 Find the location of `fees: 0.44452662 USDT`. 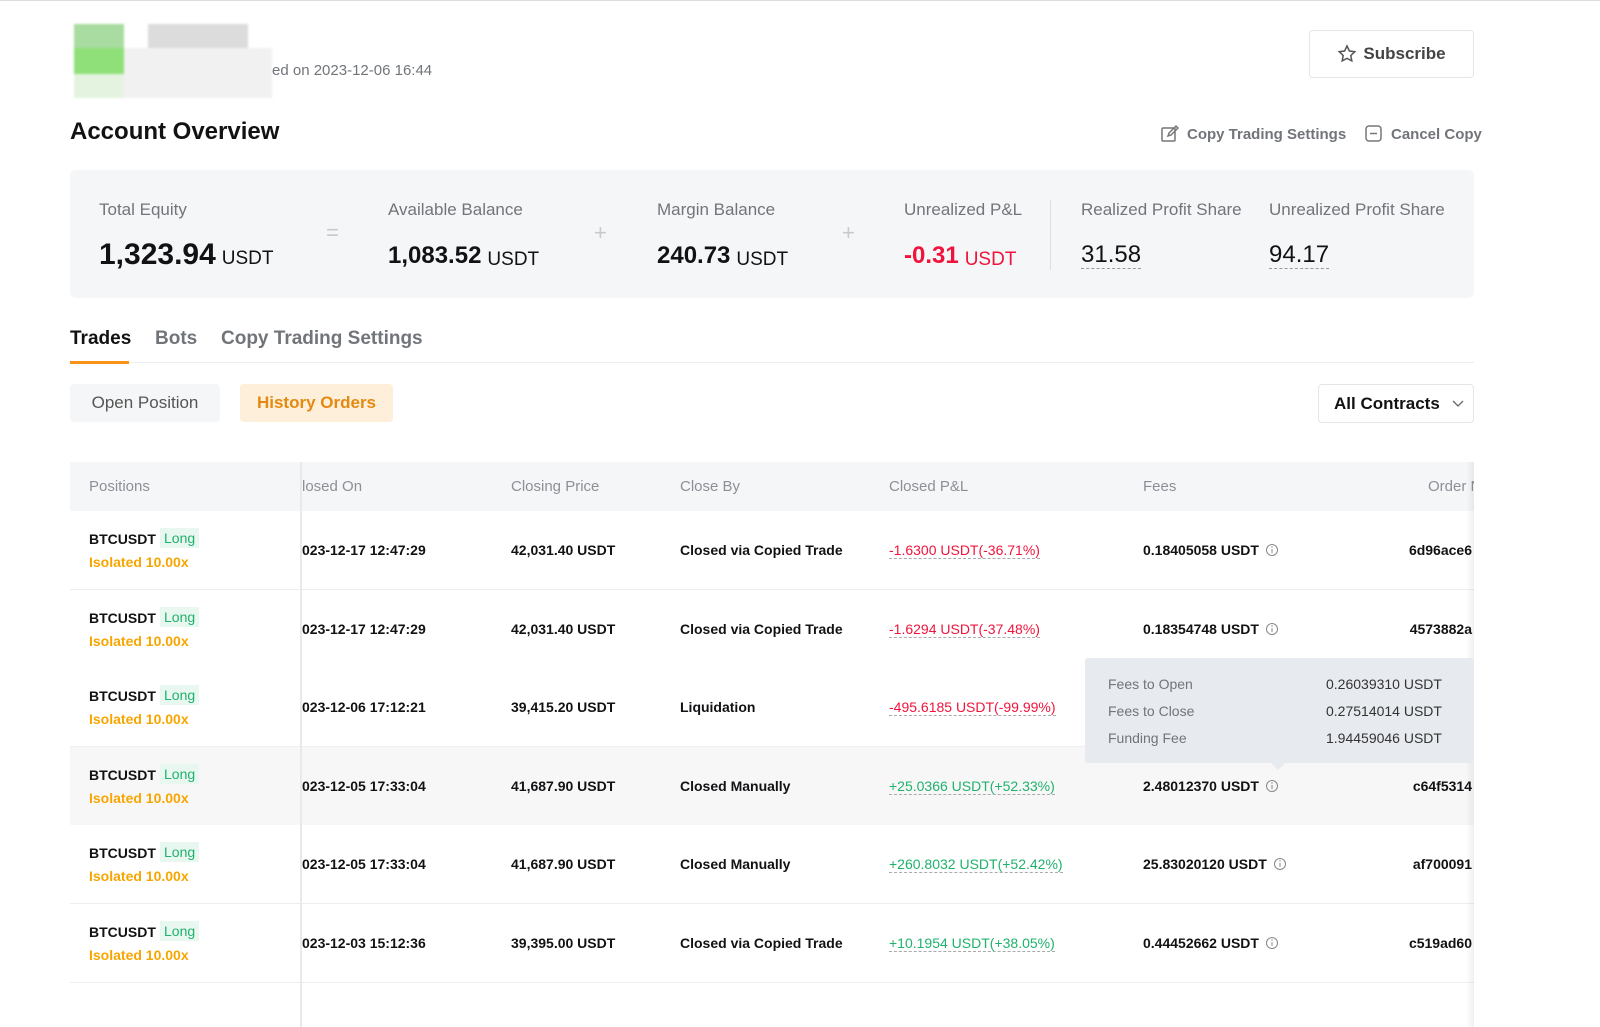

fees: 0.44452662 USDT is located at coordinates (1211, 943).